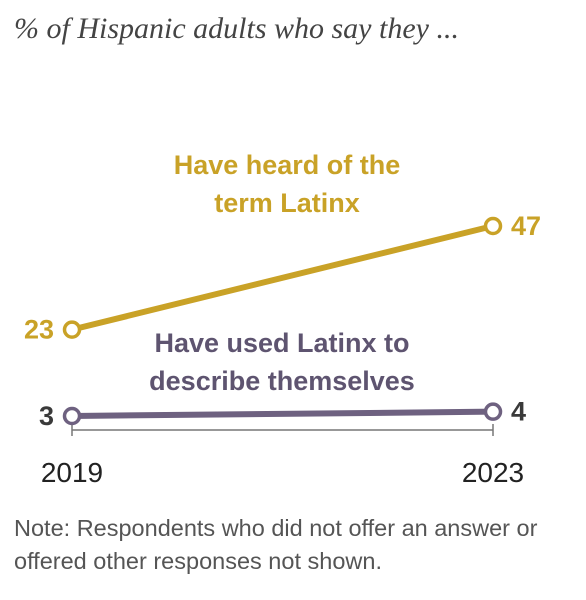  What do you see at coordinates (493, 226) in the screenshot?
I see `data-point-heard-2023` at bounding box center [493, 226].